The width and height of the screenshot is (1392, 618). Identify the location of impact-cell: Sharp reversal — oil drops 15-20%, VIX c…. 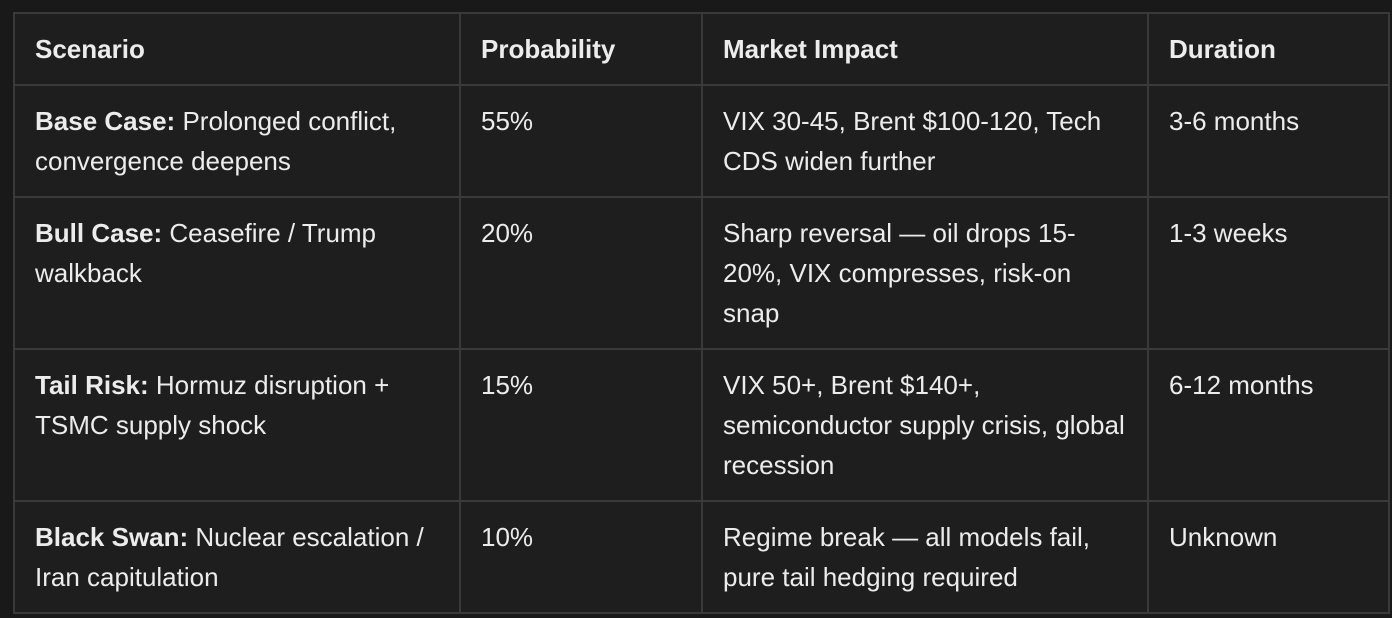
(925, 273).